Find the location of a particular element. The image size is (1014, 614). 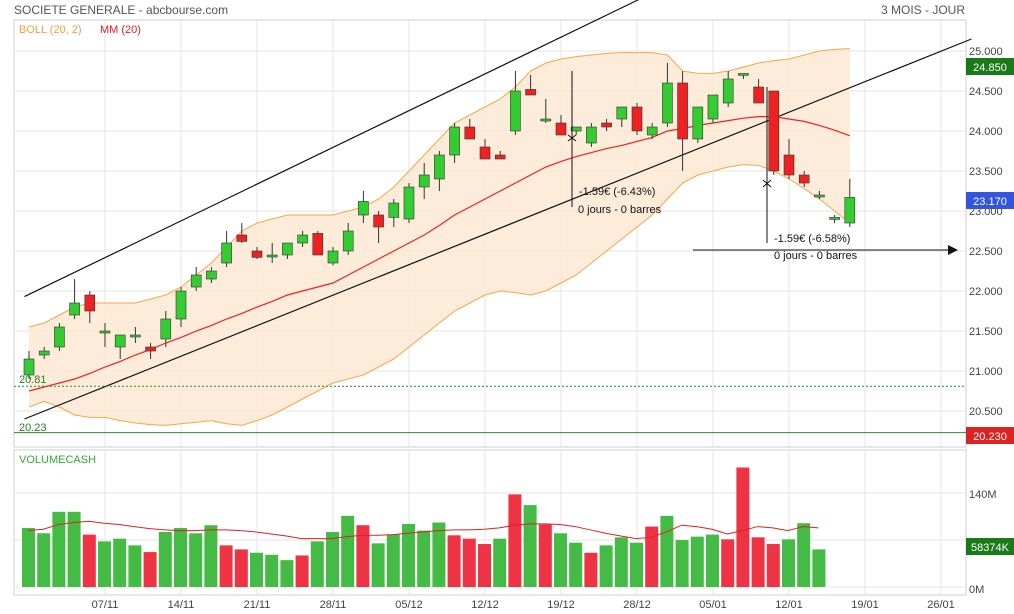

volume-ma-line is located at coordinates (423, 530).